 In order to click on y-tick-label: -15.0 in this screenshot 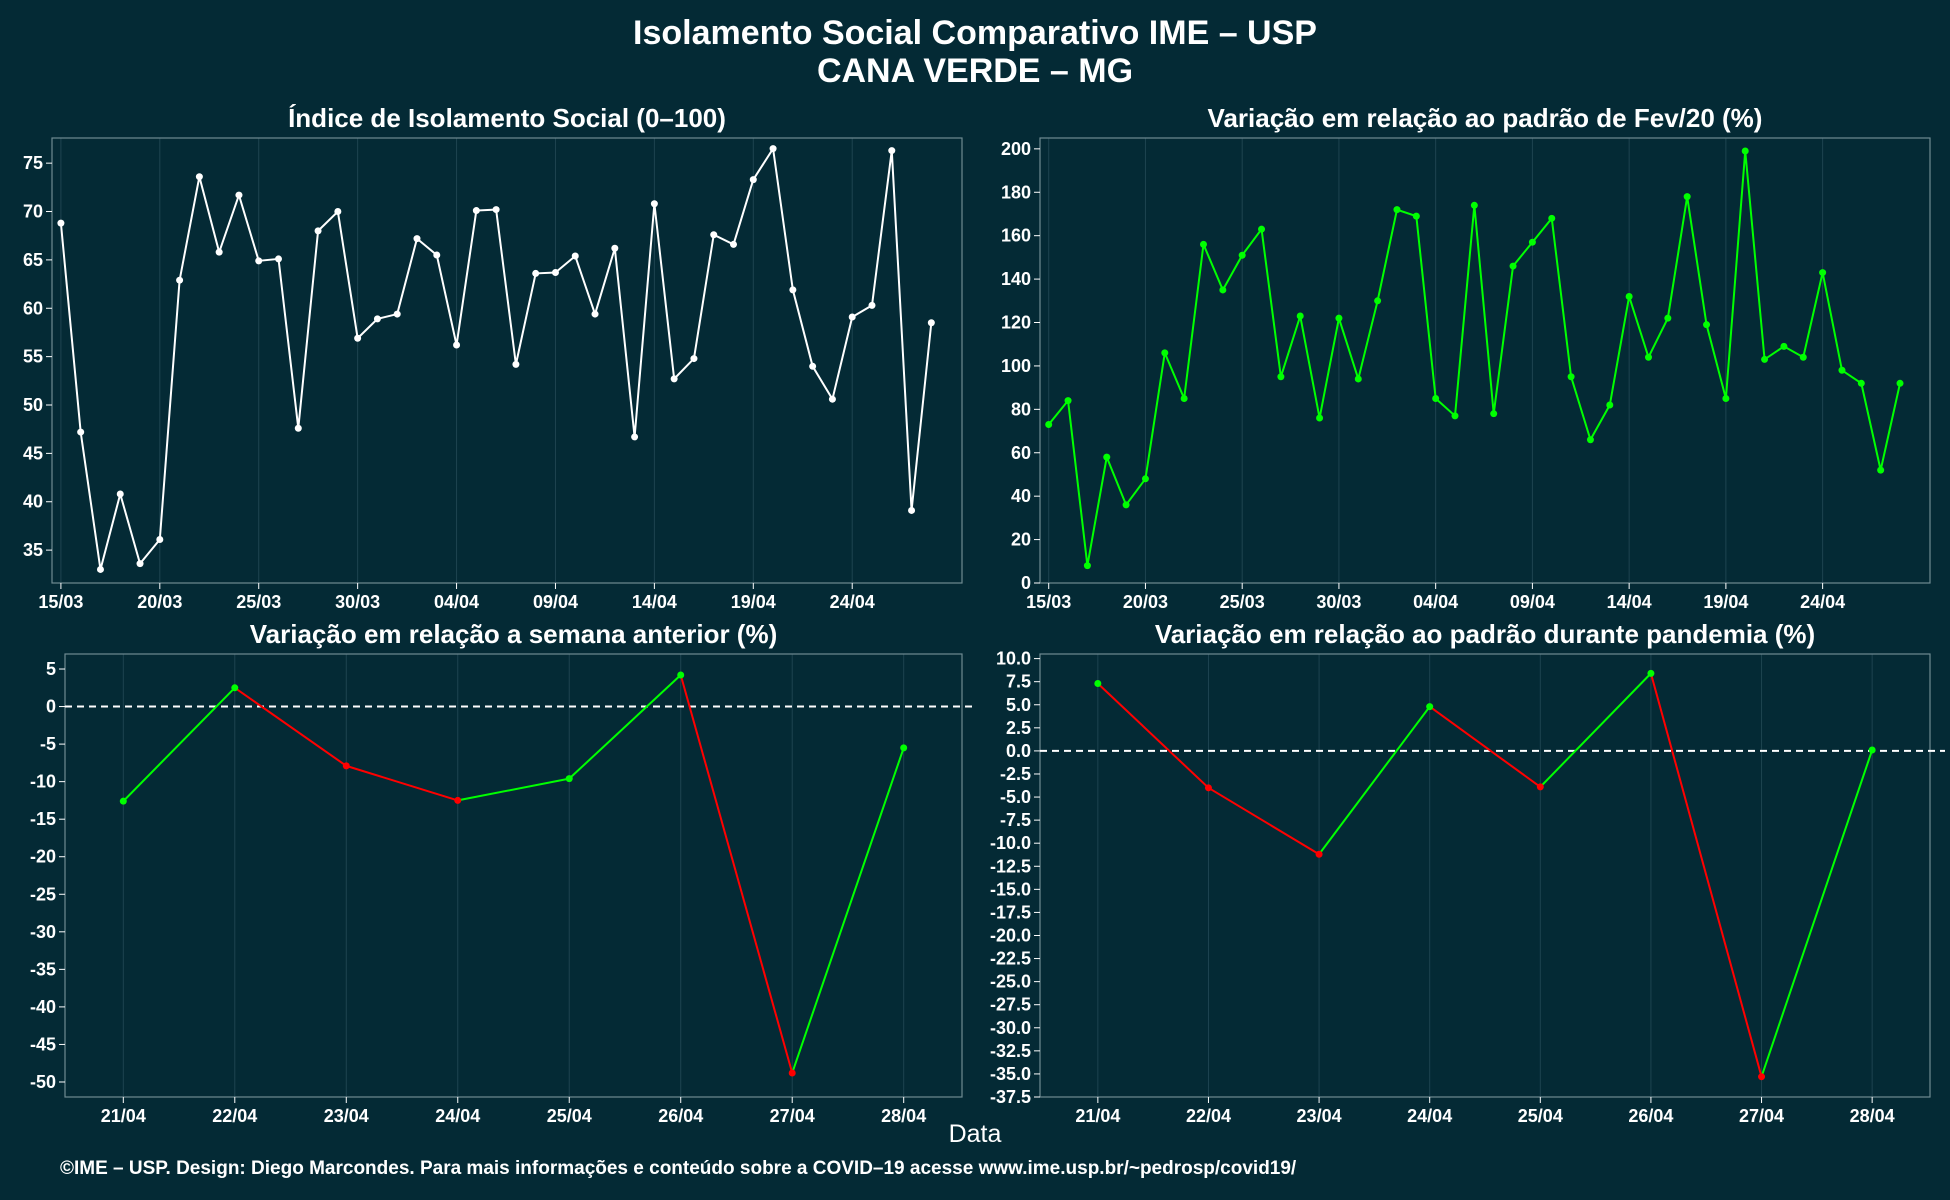, I will do `click(1010, 889)`.